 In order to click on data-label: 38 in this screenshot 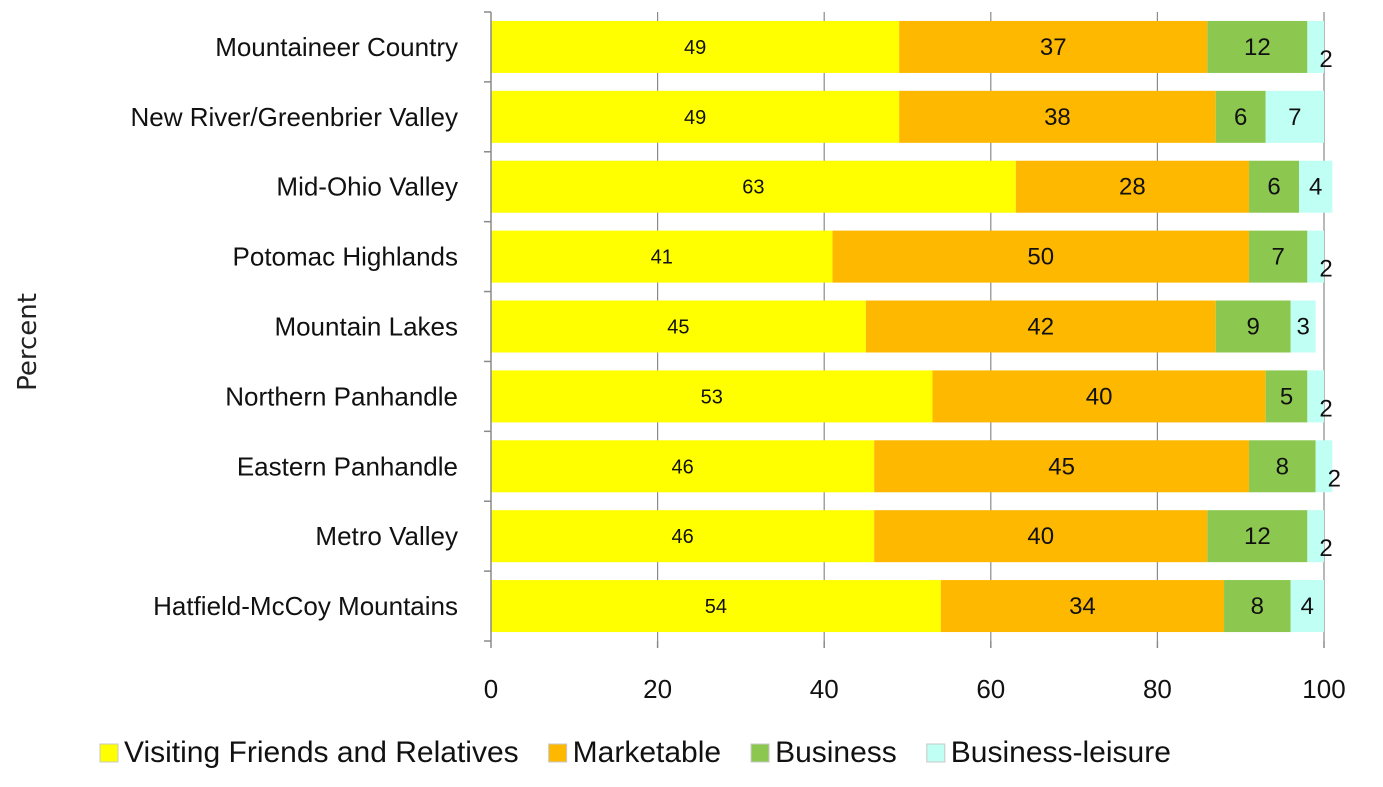, I will do `click(1057, 117)`.